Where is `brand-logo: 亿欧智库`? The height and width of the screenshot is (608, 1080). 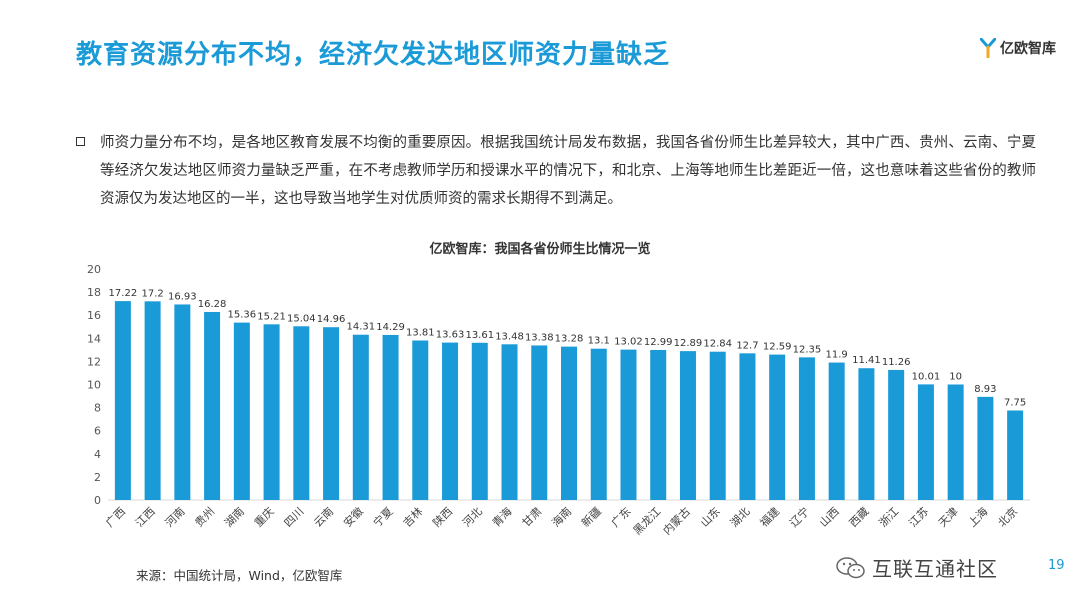 brand-logo: 亿欧智库 is located at coordinates (1018, 48).